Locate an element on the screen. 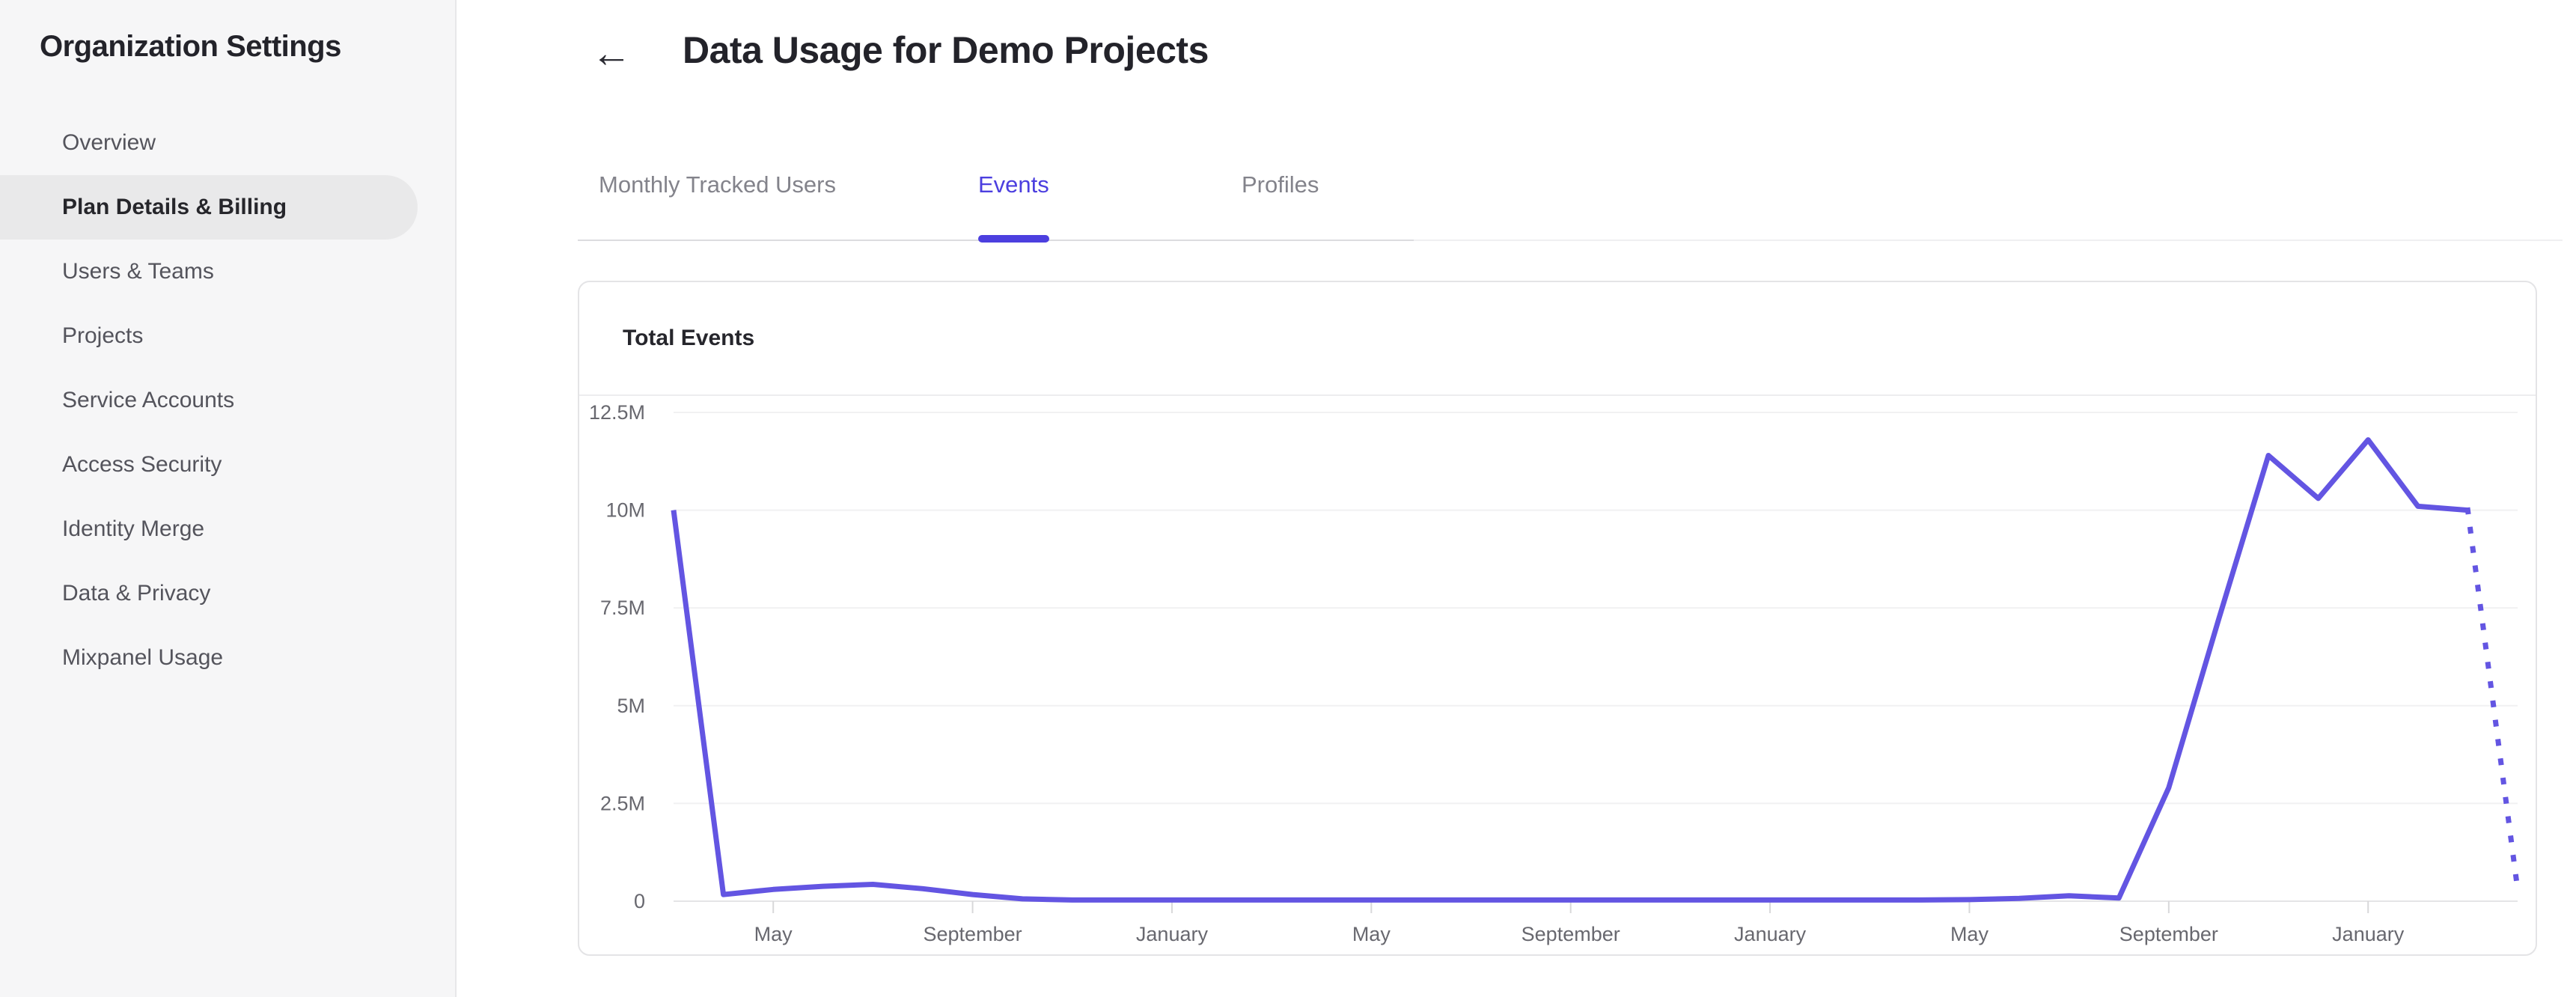 Image resolution: width=2576 pixels, height=997 pixels. sidebar-item-service-accounts: Service Accounts is located at coordinates (148, 400).